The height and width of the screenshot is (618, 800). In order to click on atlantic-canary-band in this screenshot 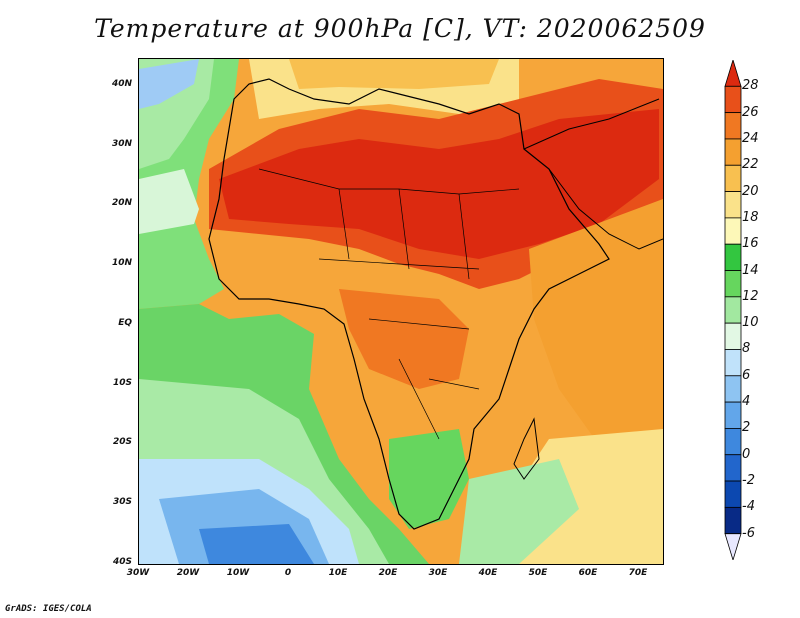, I will do `click(169, 201)`.